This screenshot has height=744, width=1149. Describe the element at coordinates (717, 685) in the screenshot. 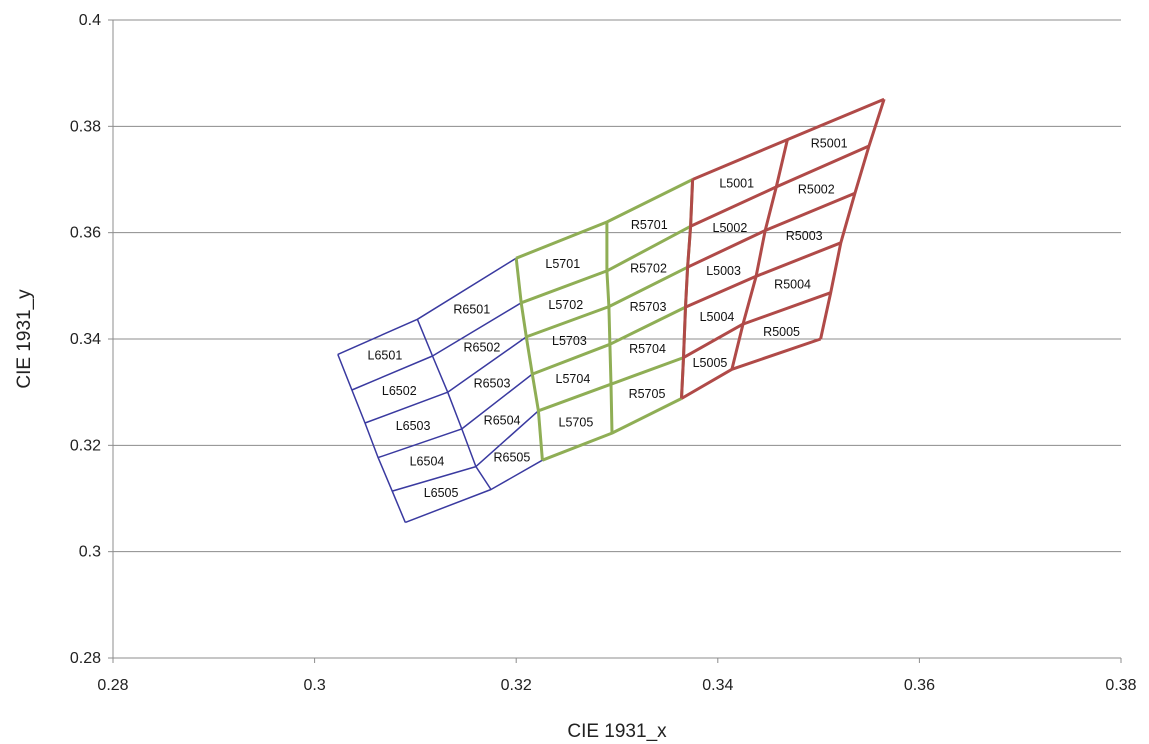

I see `x-tick-label: 0.34` at that location.